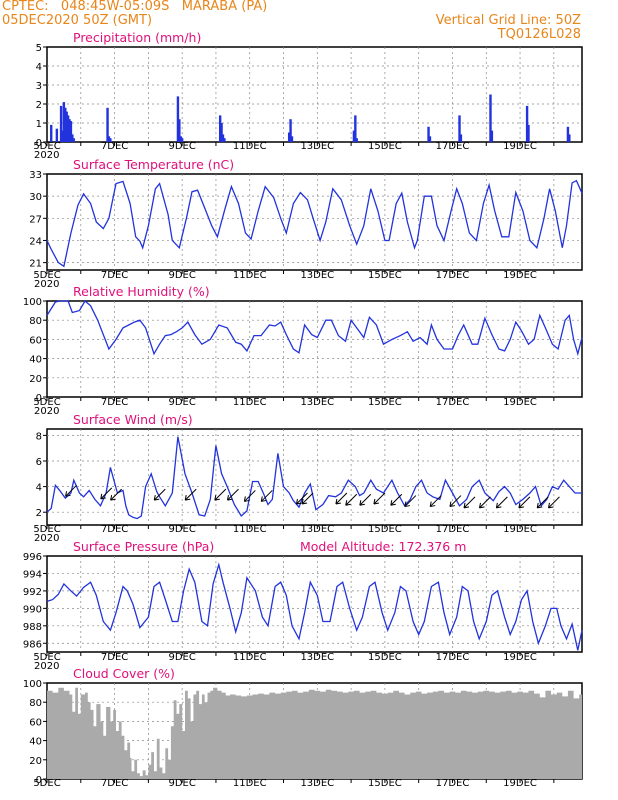  Describe the element at coordinates (39, 143) in the screenshot. I see `precipitation-ytick-label: 0` at that location.